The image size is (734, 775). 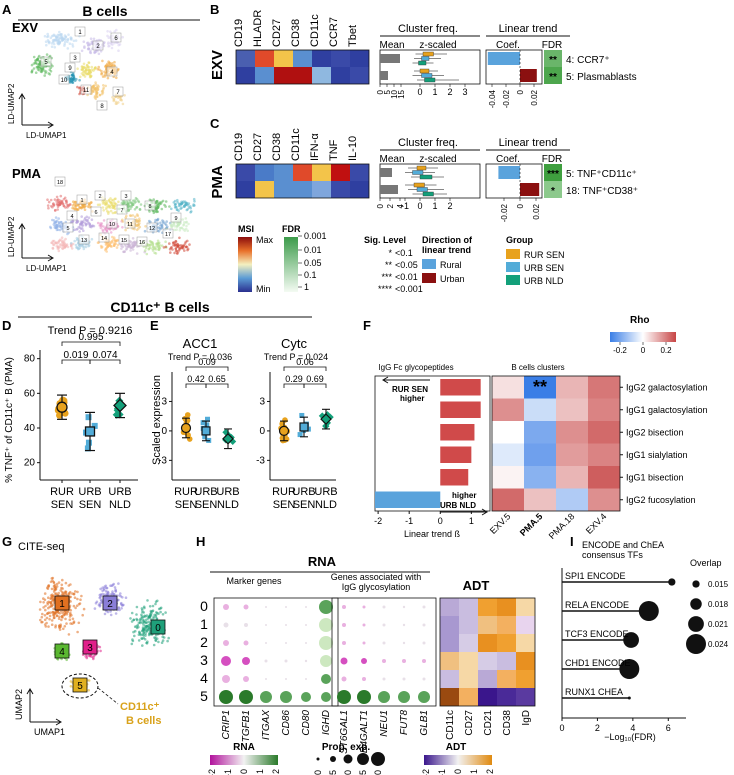 What do you see at coordinates (390, 253) in the screenshot?
I see `sig-stars: *` at bounding box center [390, 253].